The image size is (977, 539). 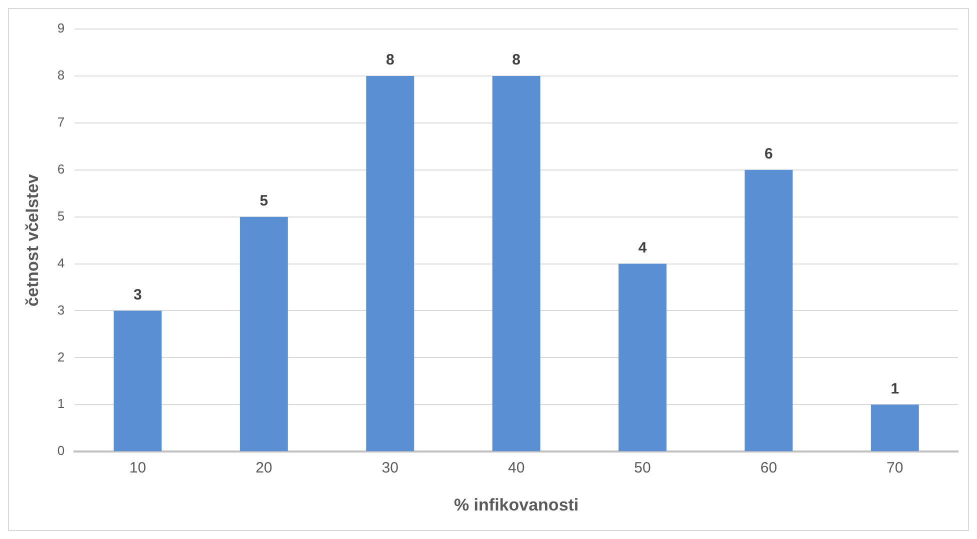 I want to click on x-tick-label: 40, so click(x=516, y=468).